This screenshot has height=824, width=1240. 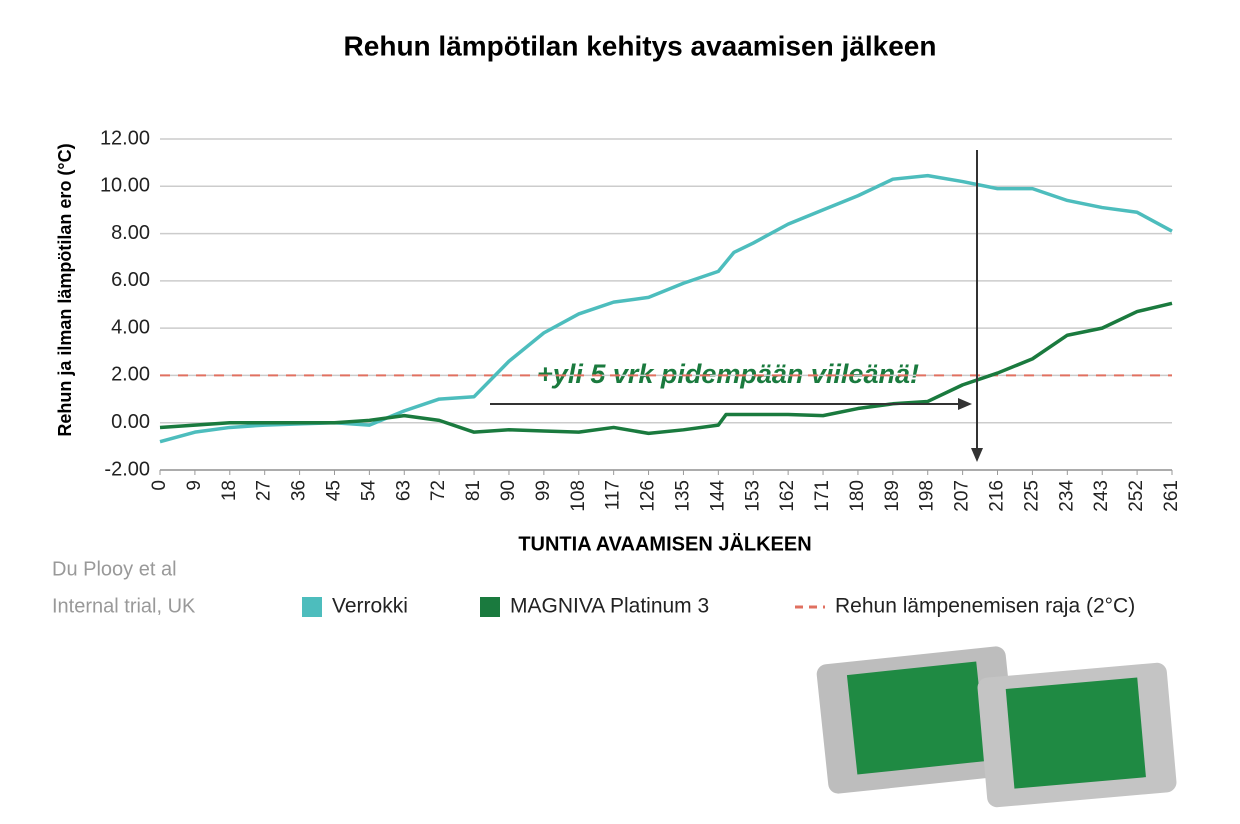 What do you see at coordinates (927, 496) in the screenshot?
I see `x-tick-label: 198` at bounding box center [927, 496].